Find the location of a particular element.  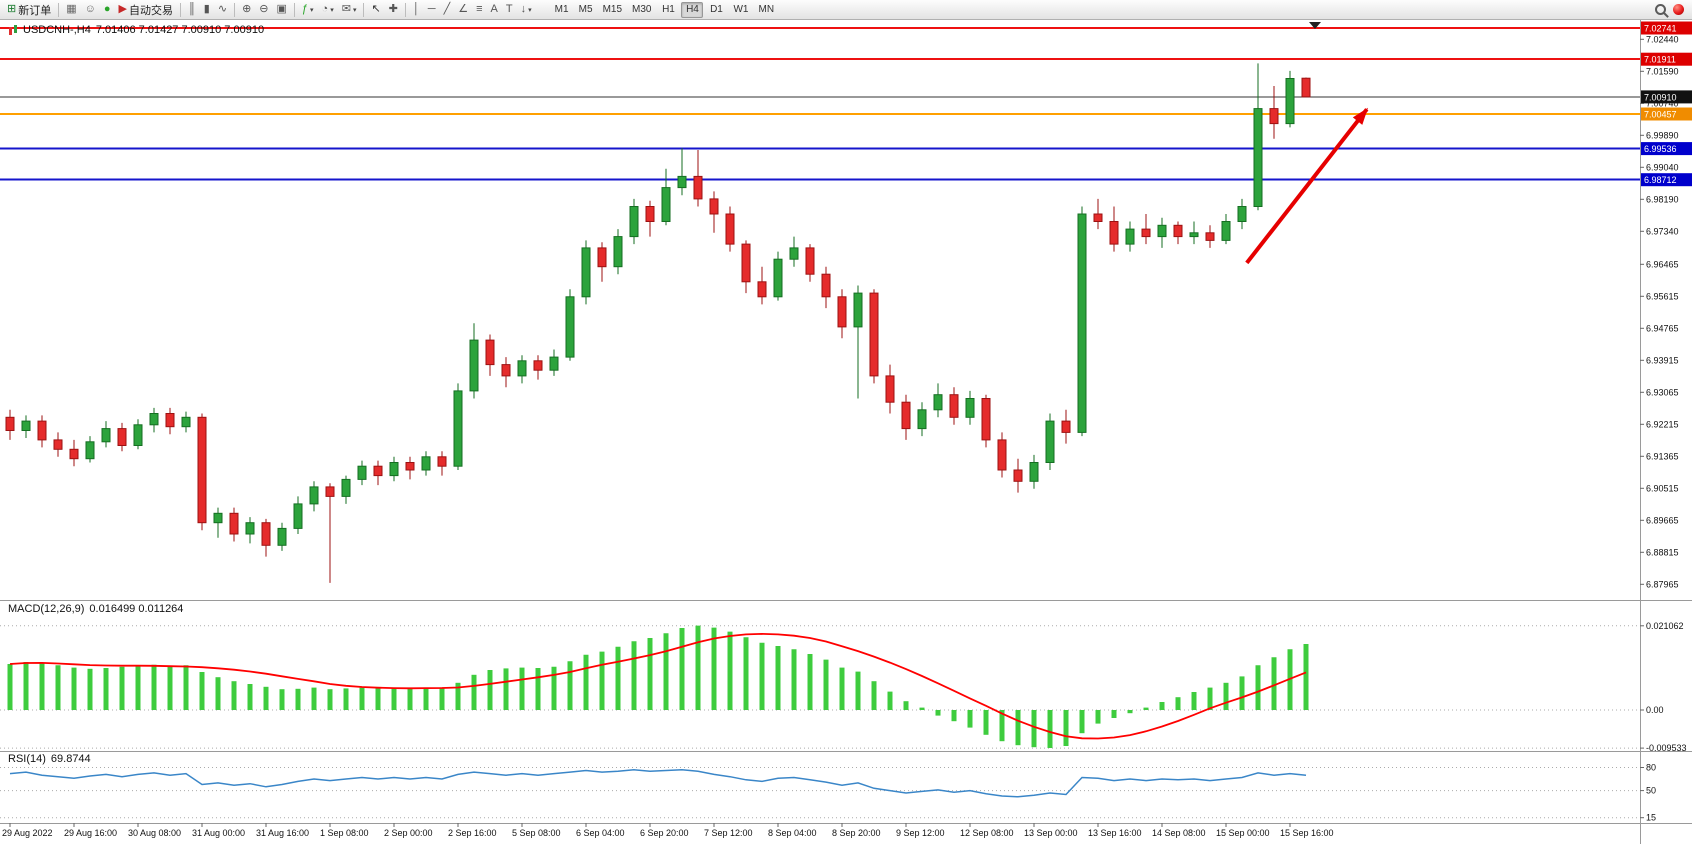

trendline-button: ╱ is located at coordinates (447, 9).